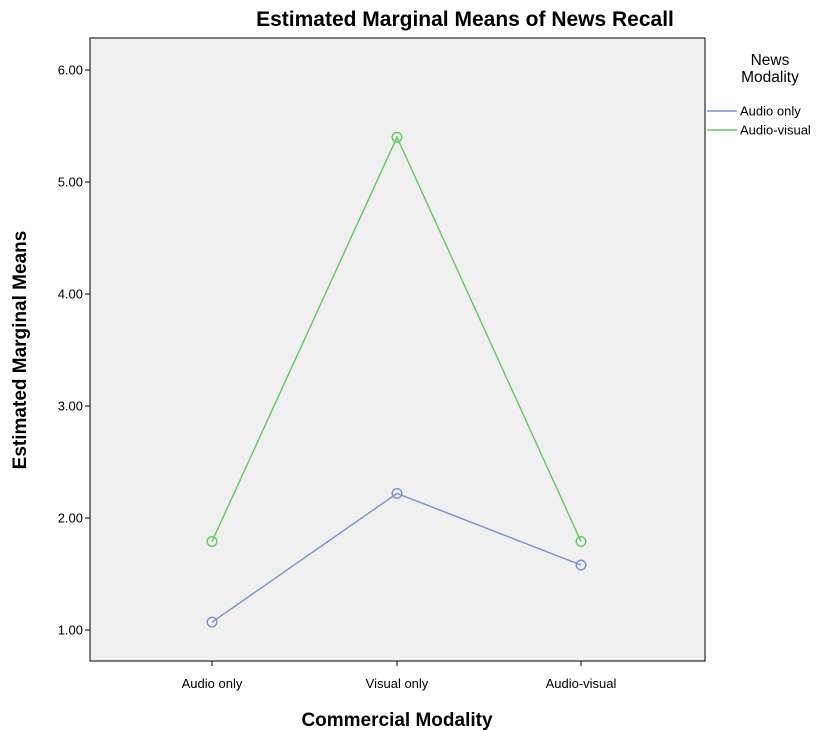 The image size is (833, 730). Describe the element at coordinates (70, 518) in the screenshot. I see `y-tick-label: 2.00` at that location.